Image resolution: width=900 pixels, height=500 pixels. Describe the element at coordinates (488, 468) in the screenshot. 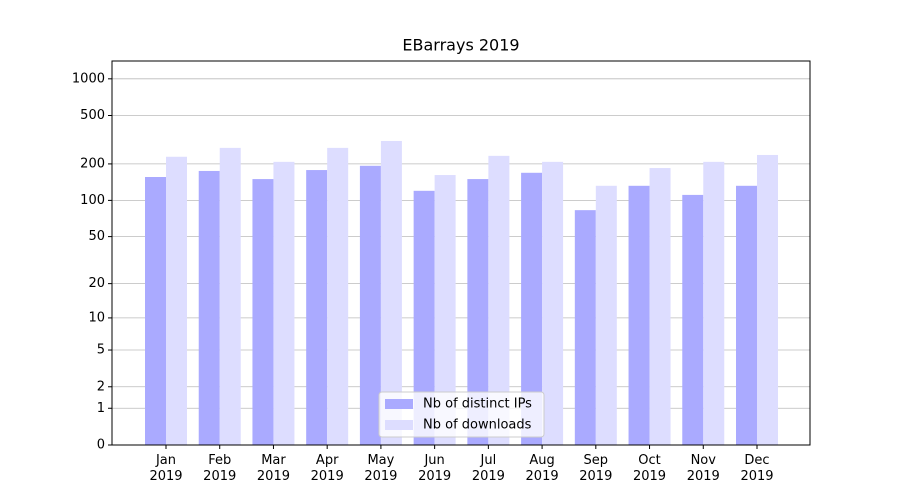

I see `x-tick-label: Jul 2019` at that location.